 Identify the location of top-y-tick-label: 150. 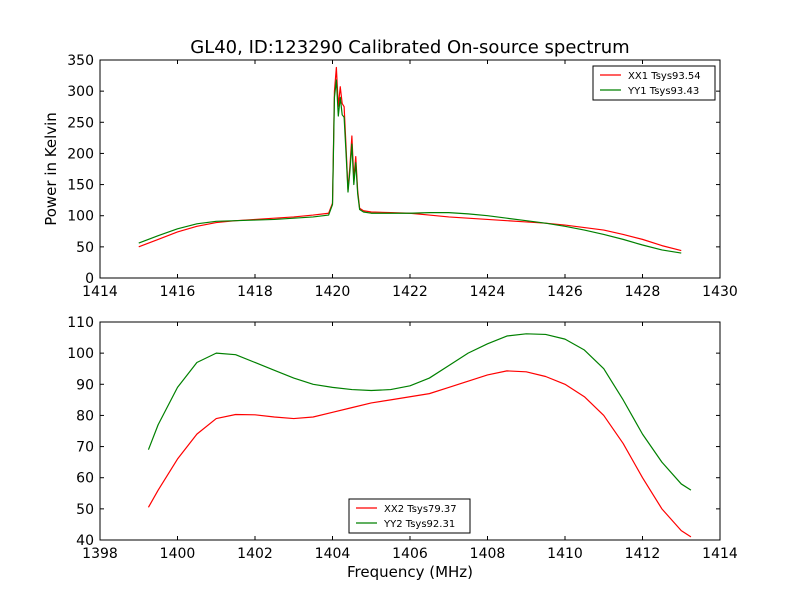
(80, 186).